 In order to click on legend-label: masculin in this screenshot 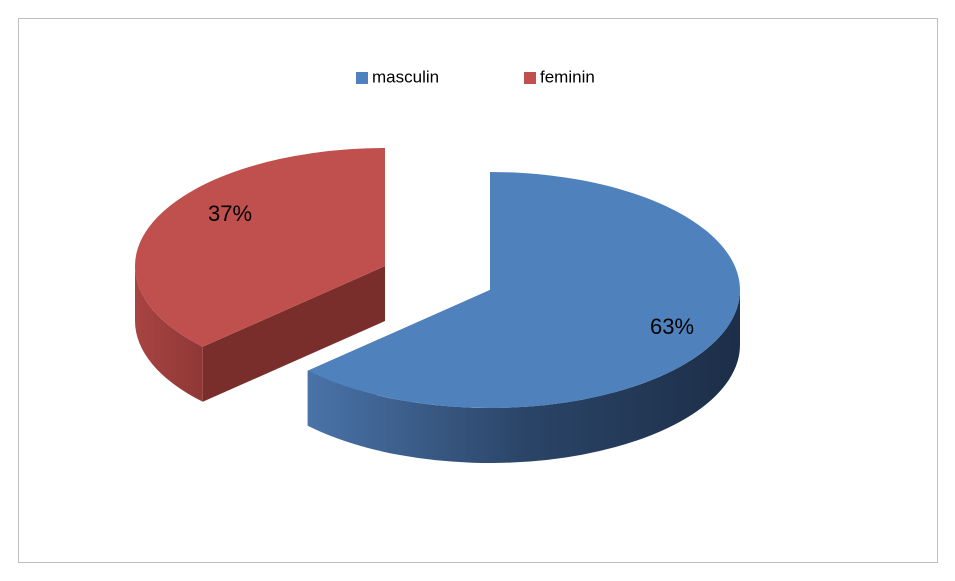, I will do `click(405, 76)`.